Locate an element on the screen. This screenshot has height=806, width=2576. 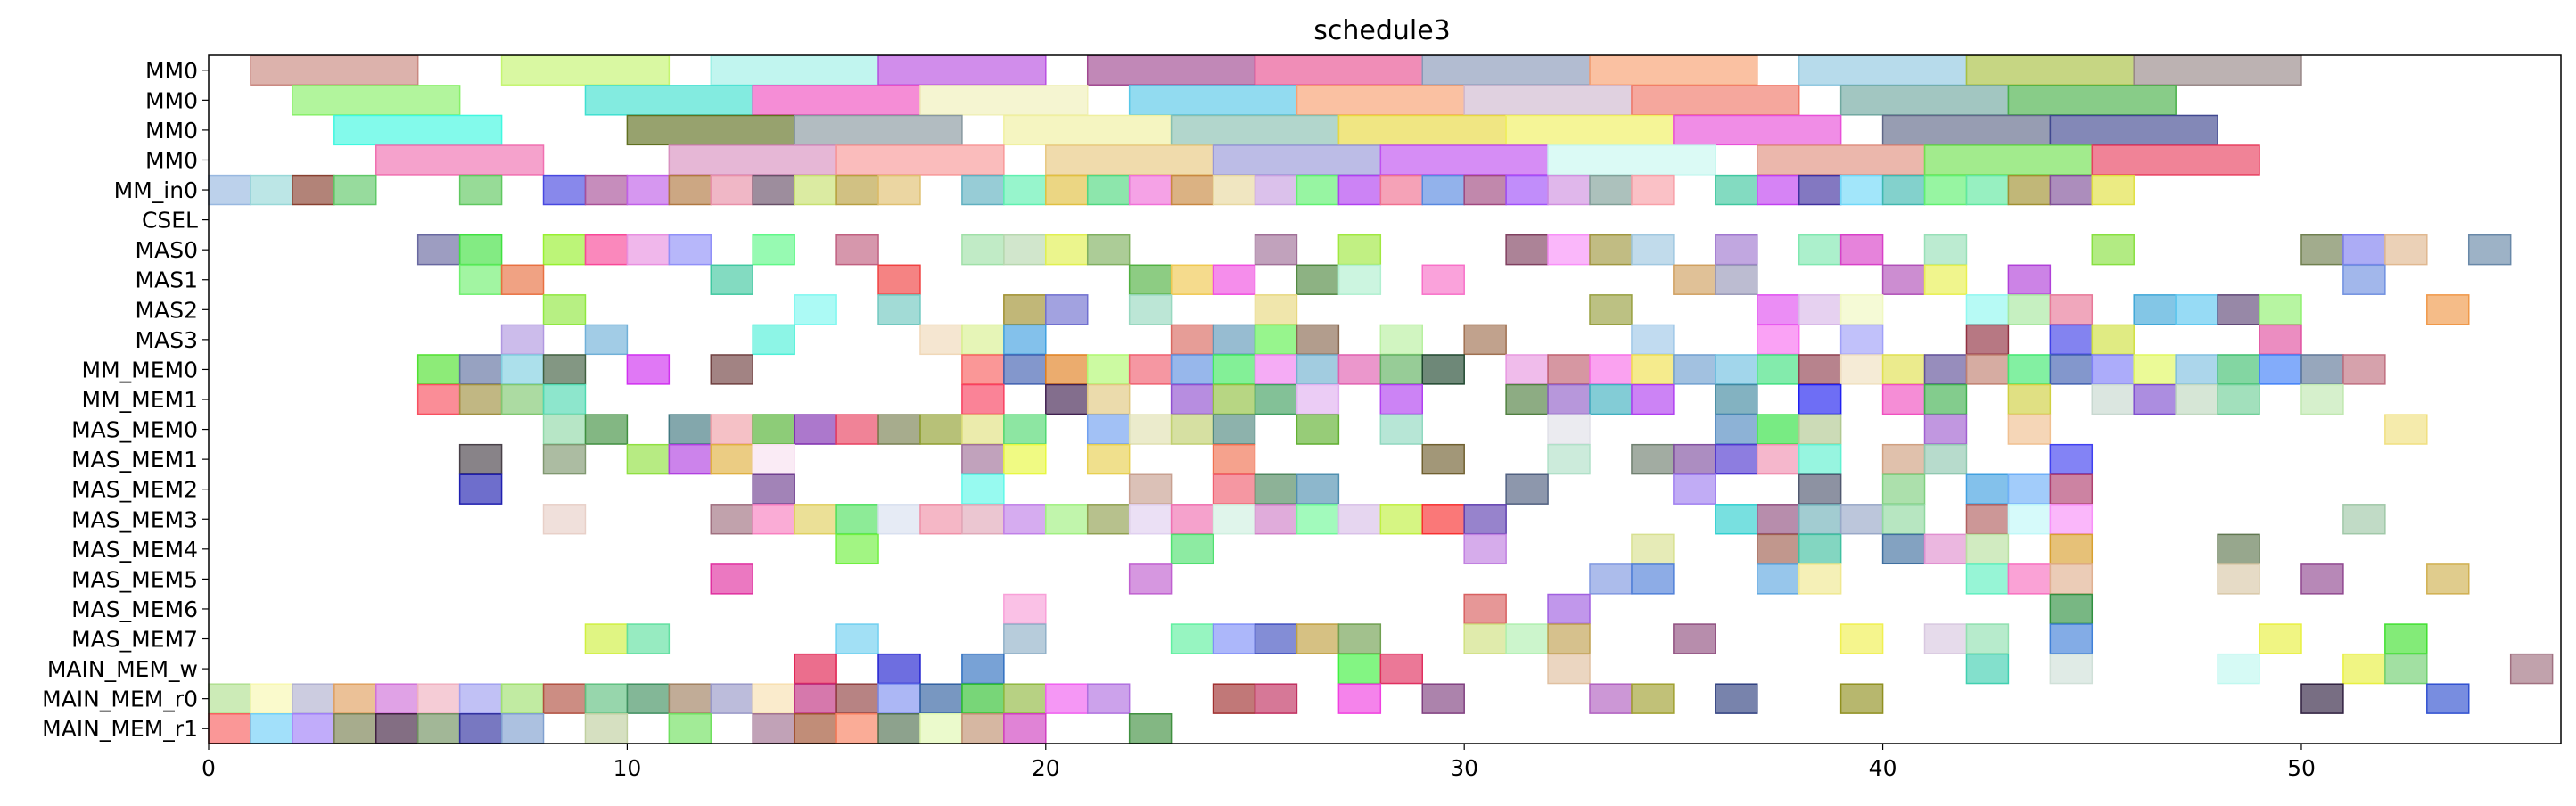
x-axis: 0 10 20 30 40 50 is located at coordinates (1259, 762).